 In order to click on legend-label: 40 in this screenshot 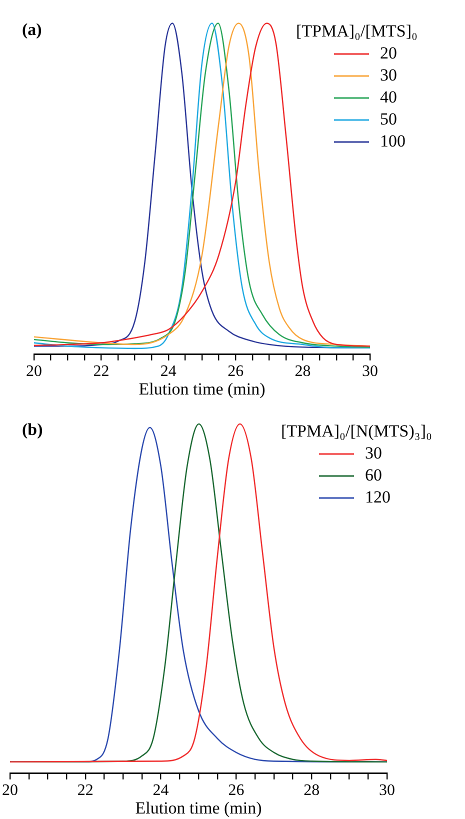, I will do `click(388, 96)`.